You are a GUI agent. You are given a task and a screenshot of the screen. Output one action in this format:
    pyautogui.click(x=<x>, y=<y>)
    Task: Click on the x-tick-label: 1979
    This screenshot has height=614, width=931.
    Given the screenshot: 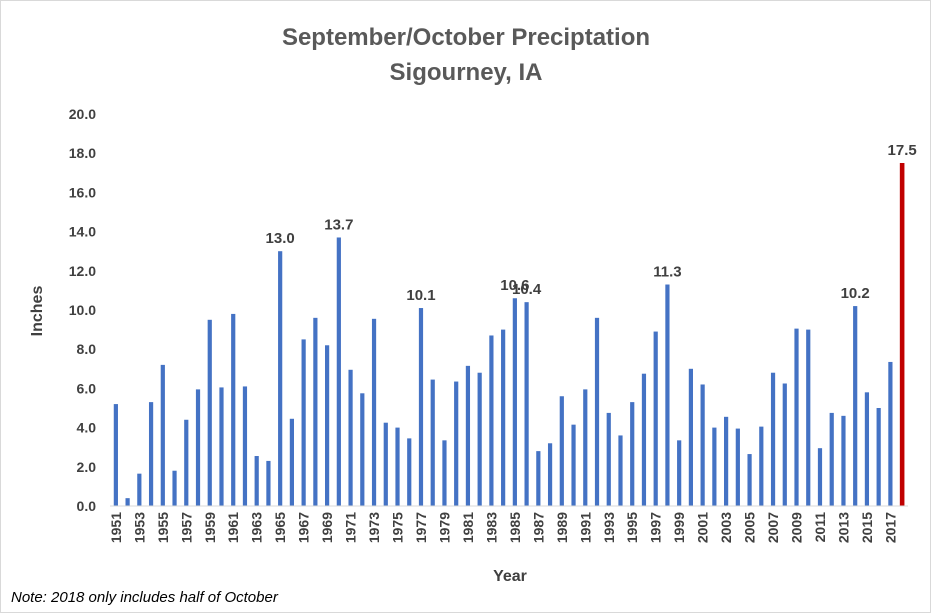 What is the action you would take?
    pyautogui.click(x=444, y=527)
    